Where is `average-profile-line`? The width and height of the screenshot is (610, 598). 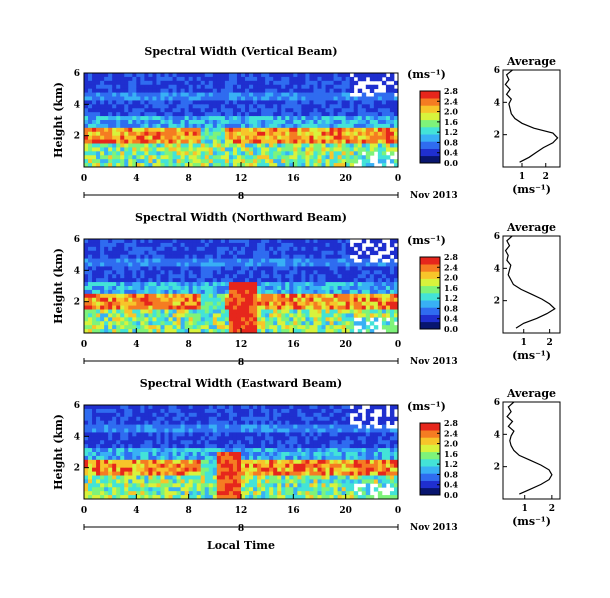 average-profile-line is located at coordinates (531, 116).